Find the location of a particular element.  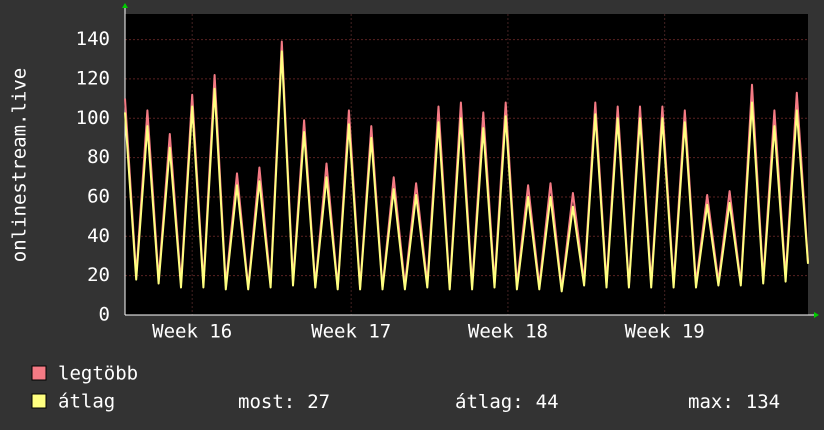

stat: átlag: 44 is located at coordinates (507, 402).